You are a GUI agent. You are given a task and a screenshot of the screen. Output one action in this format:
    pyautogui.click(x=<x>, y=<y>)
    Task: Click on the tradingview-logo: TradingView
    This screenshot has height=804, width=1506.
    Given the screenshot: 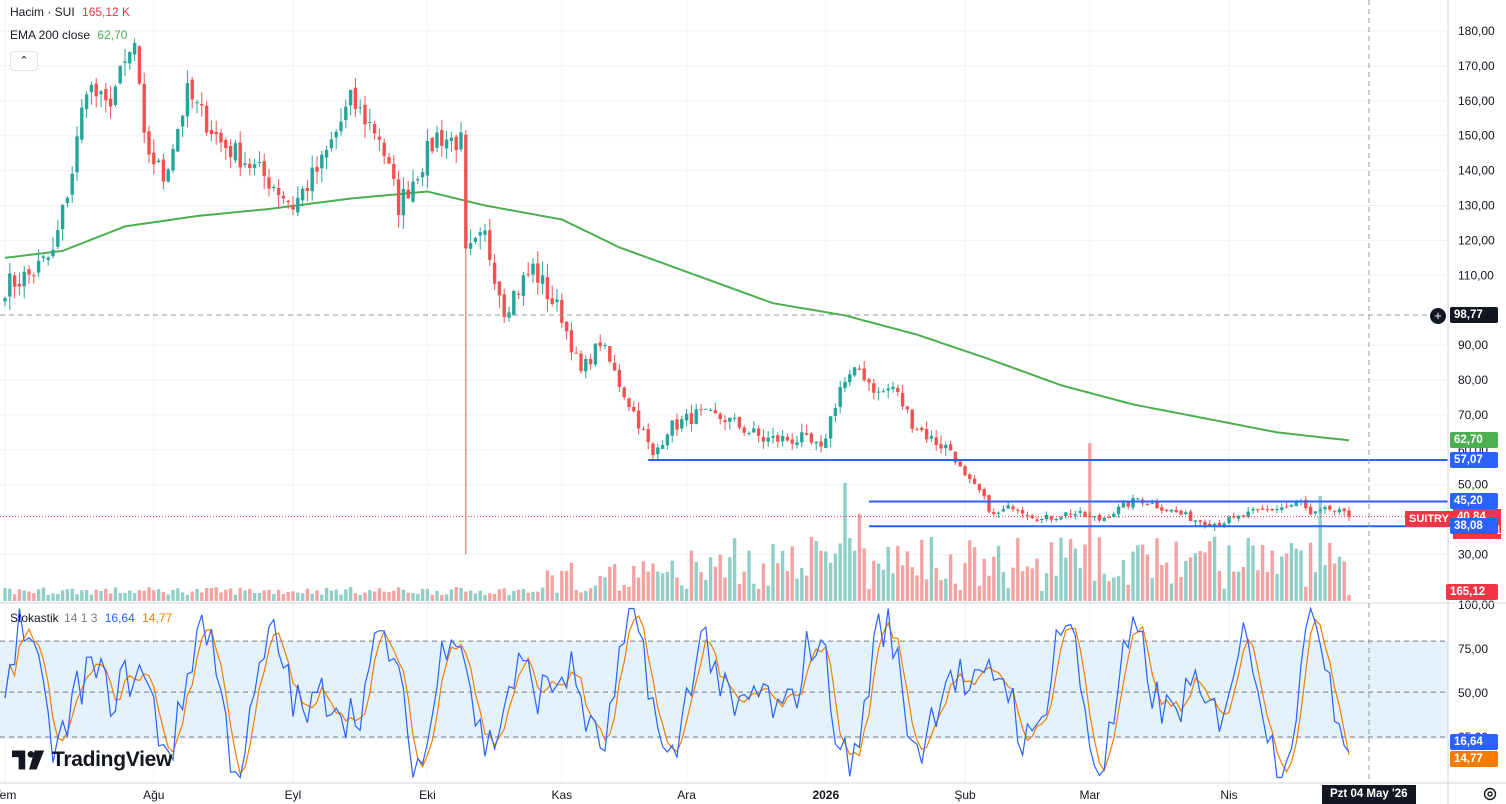 What is the action you would take?
    pyautogui.click(x=92, y=760)
    